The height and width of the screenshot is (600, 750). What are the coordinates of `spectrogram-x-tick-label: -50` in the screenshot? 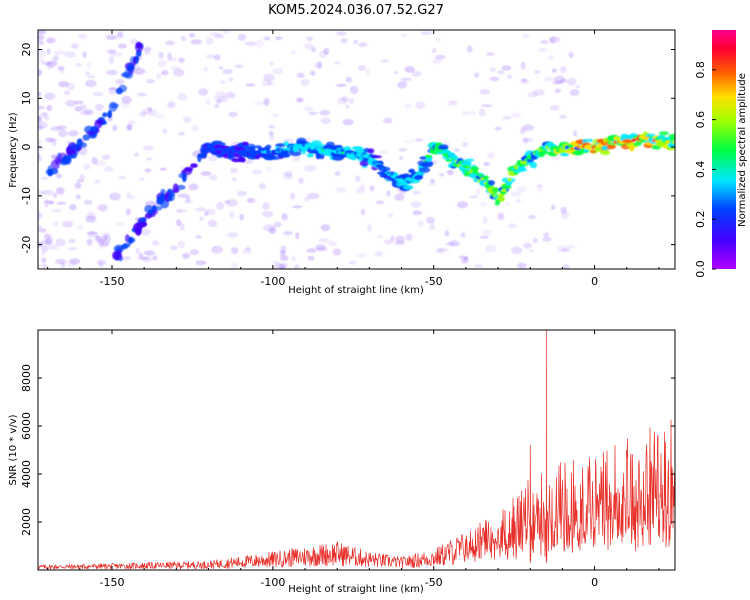 It's located at (434, 281).